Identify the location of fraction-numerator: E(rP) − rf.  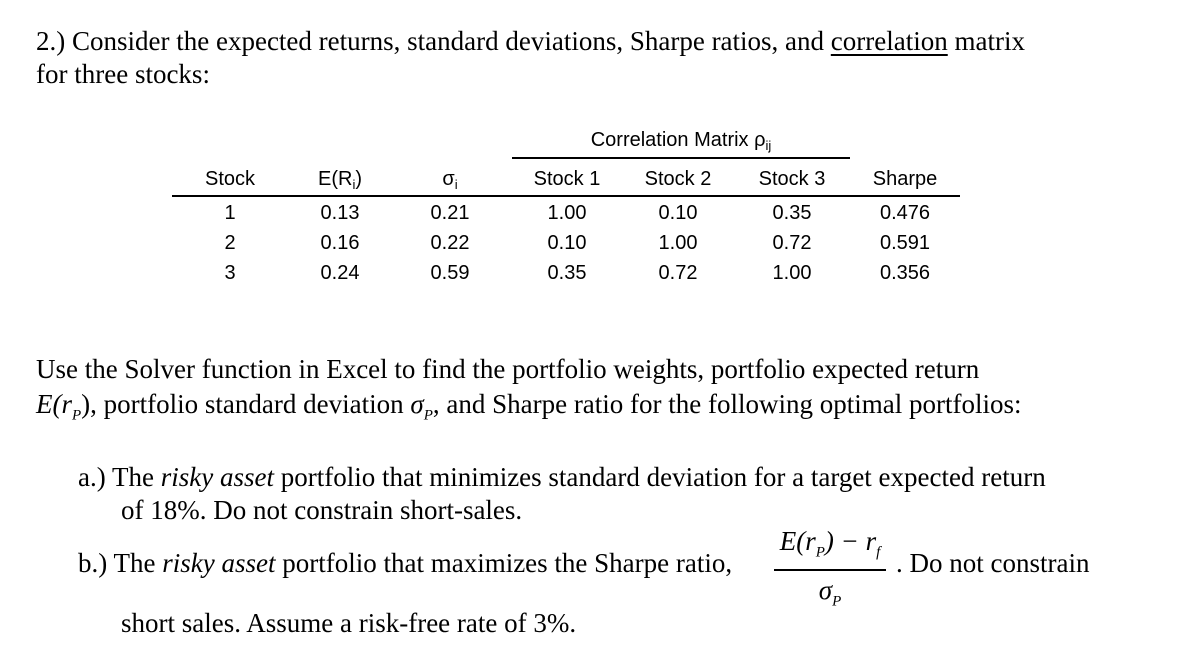
(830, 546).